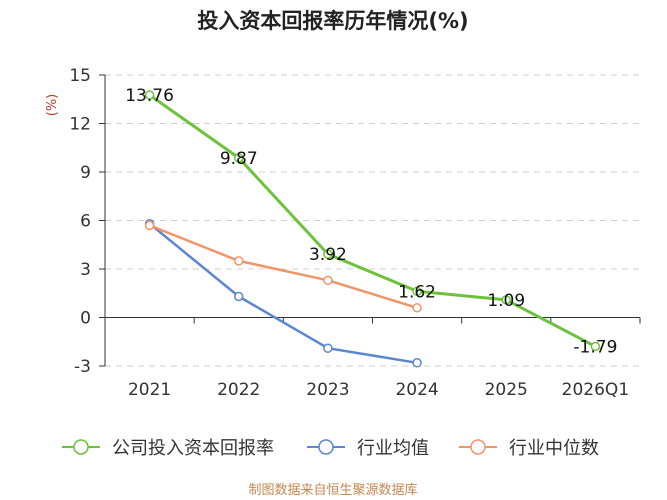  I want to click on data-label: 1.62, so click(417, 292).